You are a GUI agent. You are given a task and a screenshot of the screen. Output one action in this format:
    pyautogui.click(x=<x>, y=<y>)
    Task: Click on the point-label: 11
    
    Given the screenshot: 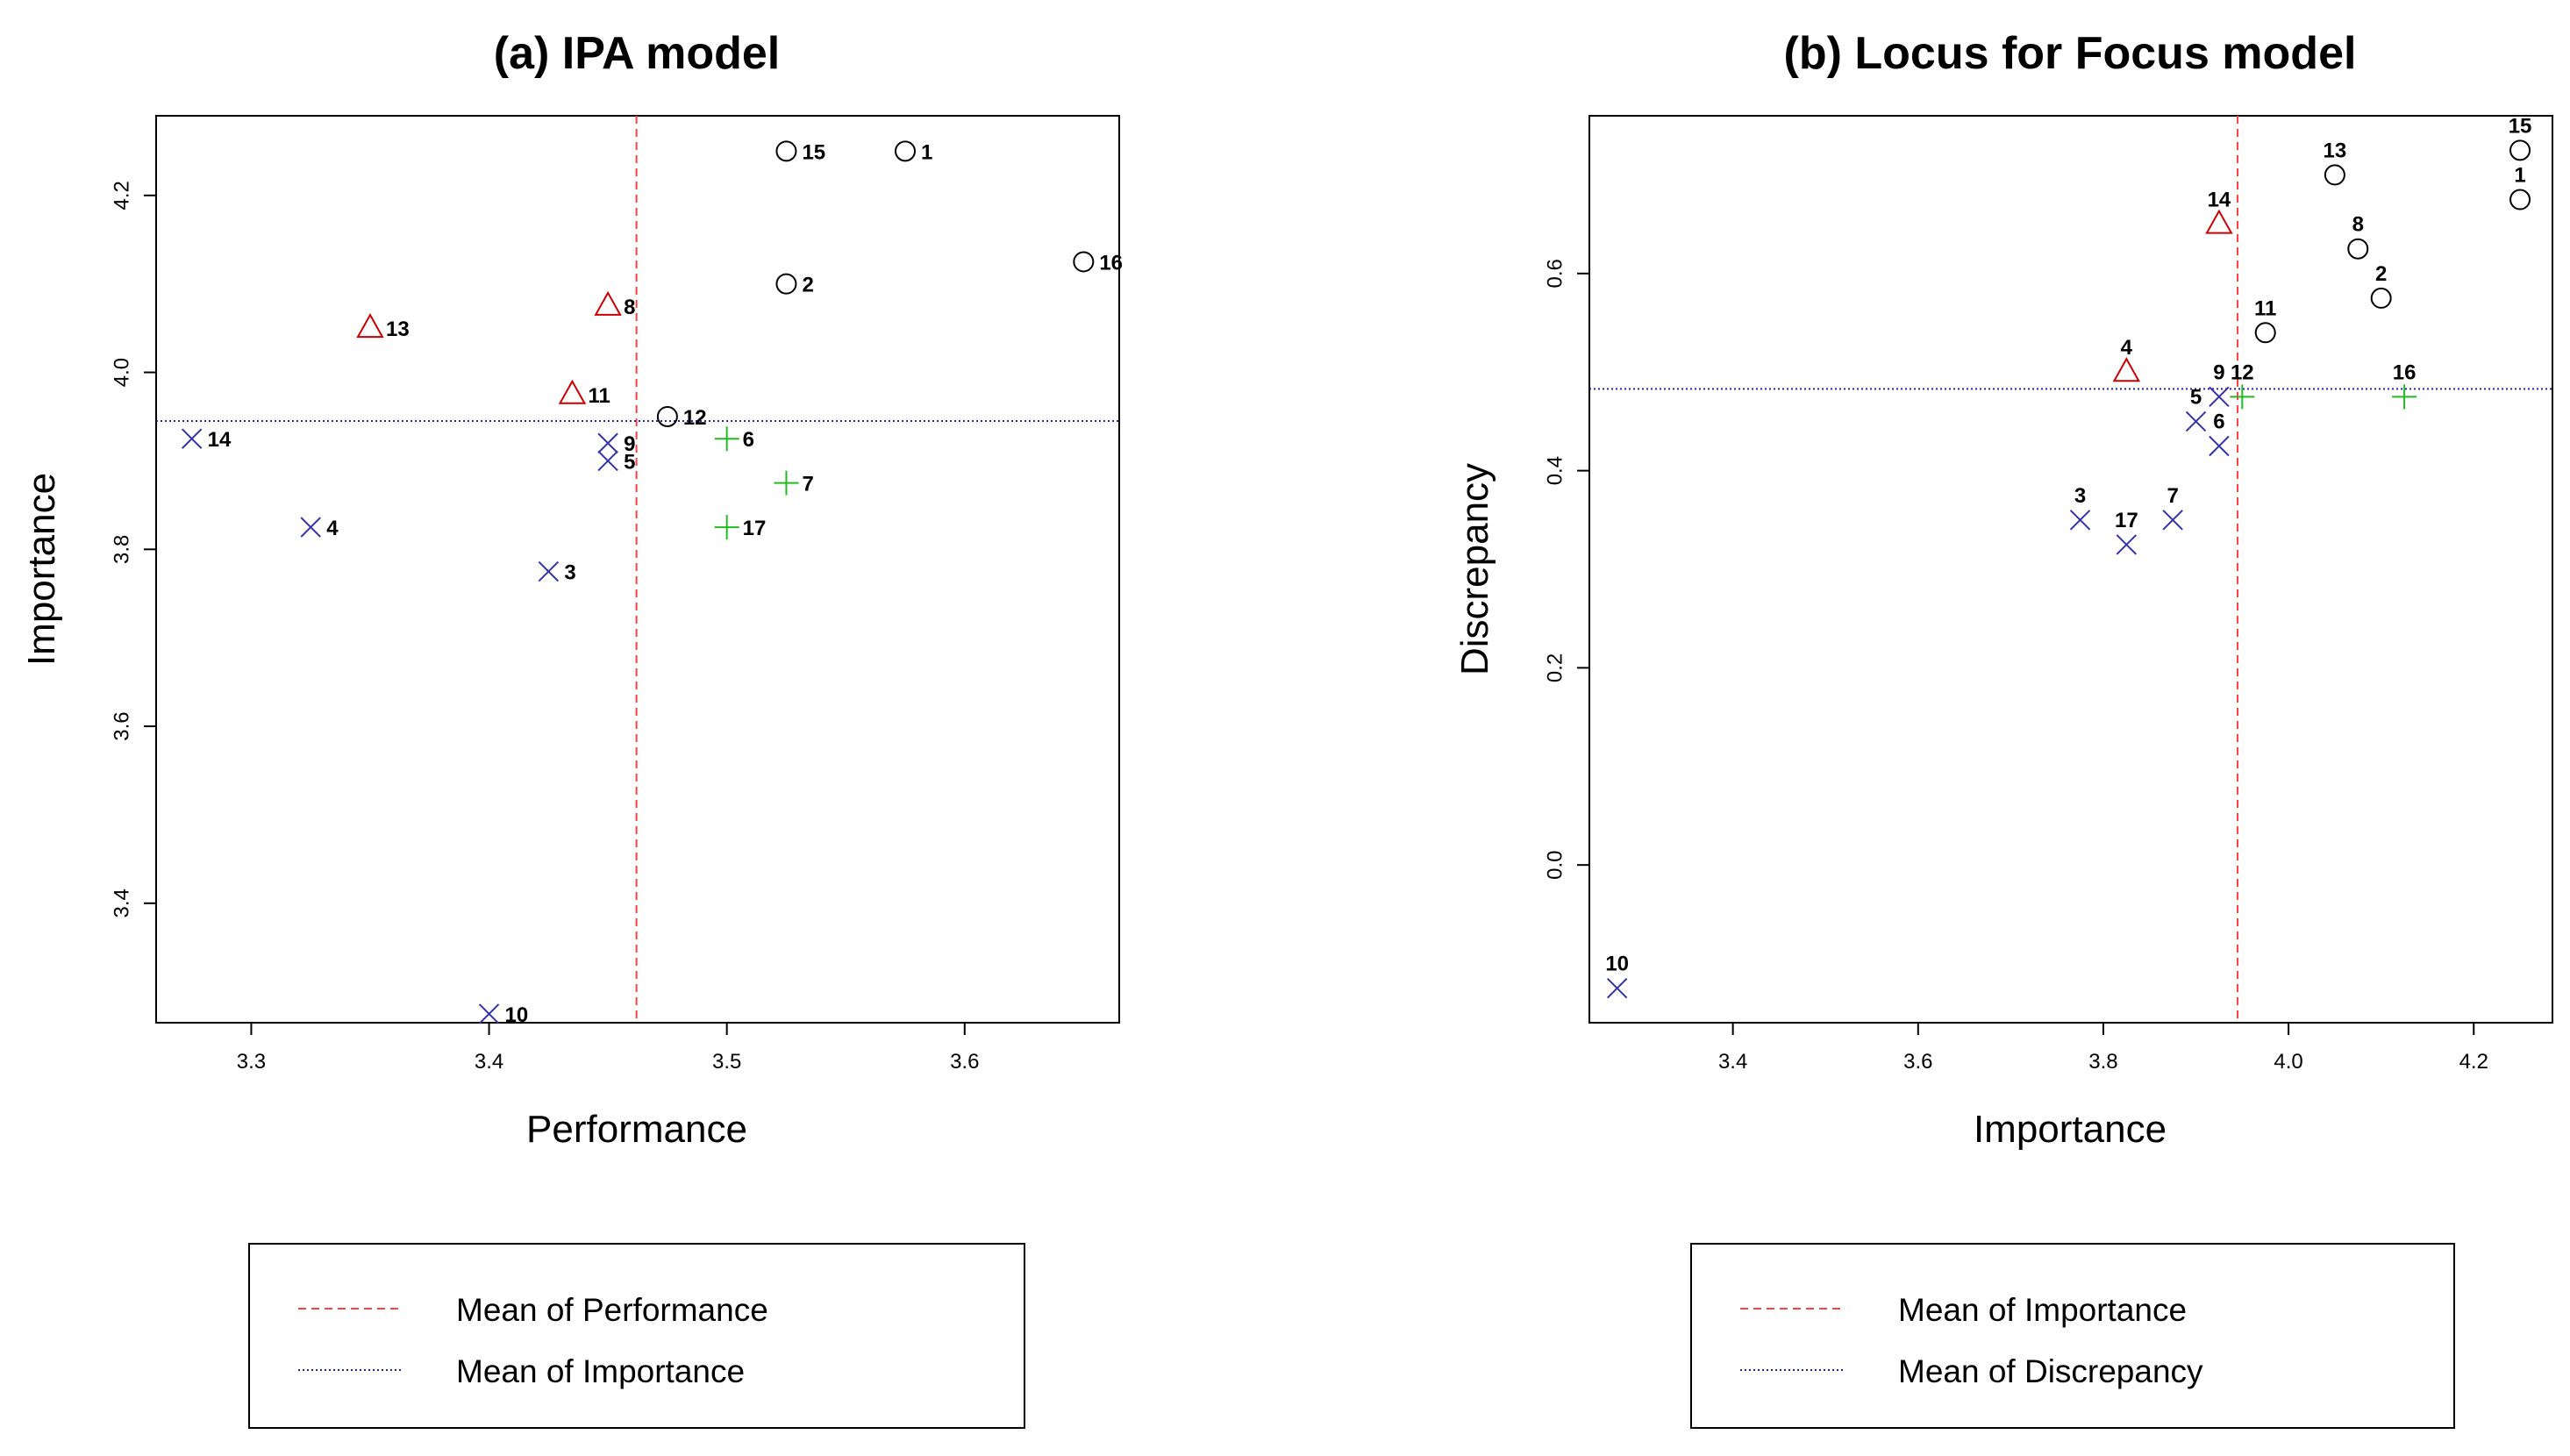 What is the action you would take?
    pyautogui.click(x=2265, y=308)
    